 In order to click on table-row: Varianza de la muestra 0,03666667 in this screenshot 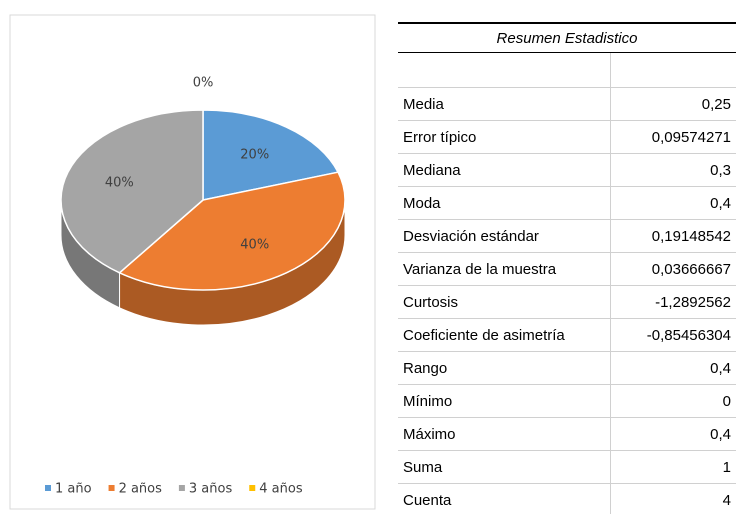, I will do `click(567, 269)`.